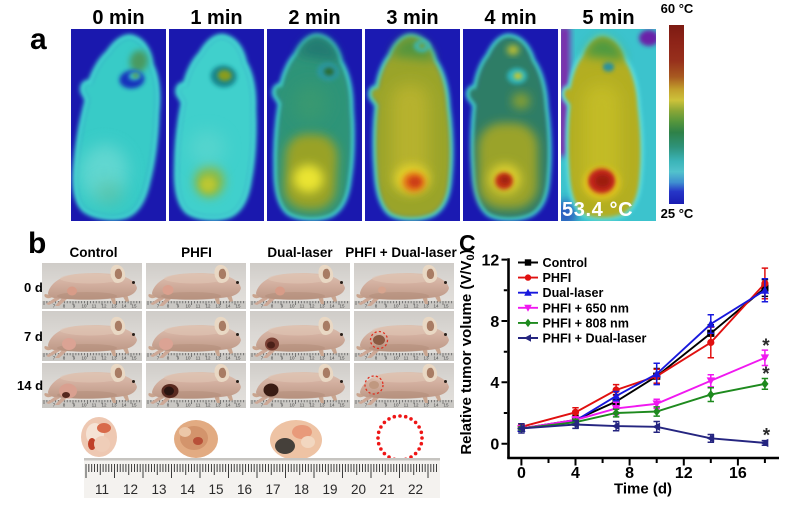 This screenshot has height=507, width=800. I want to click on svg-text: 16, so click(244, 489).